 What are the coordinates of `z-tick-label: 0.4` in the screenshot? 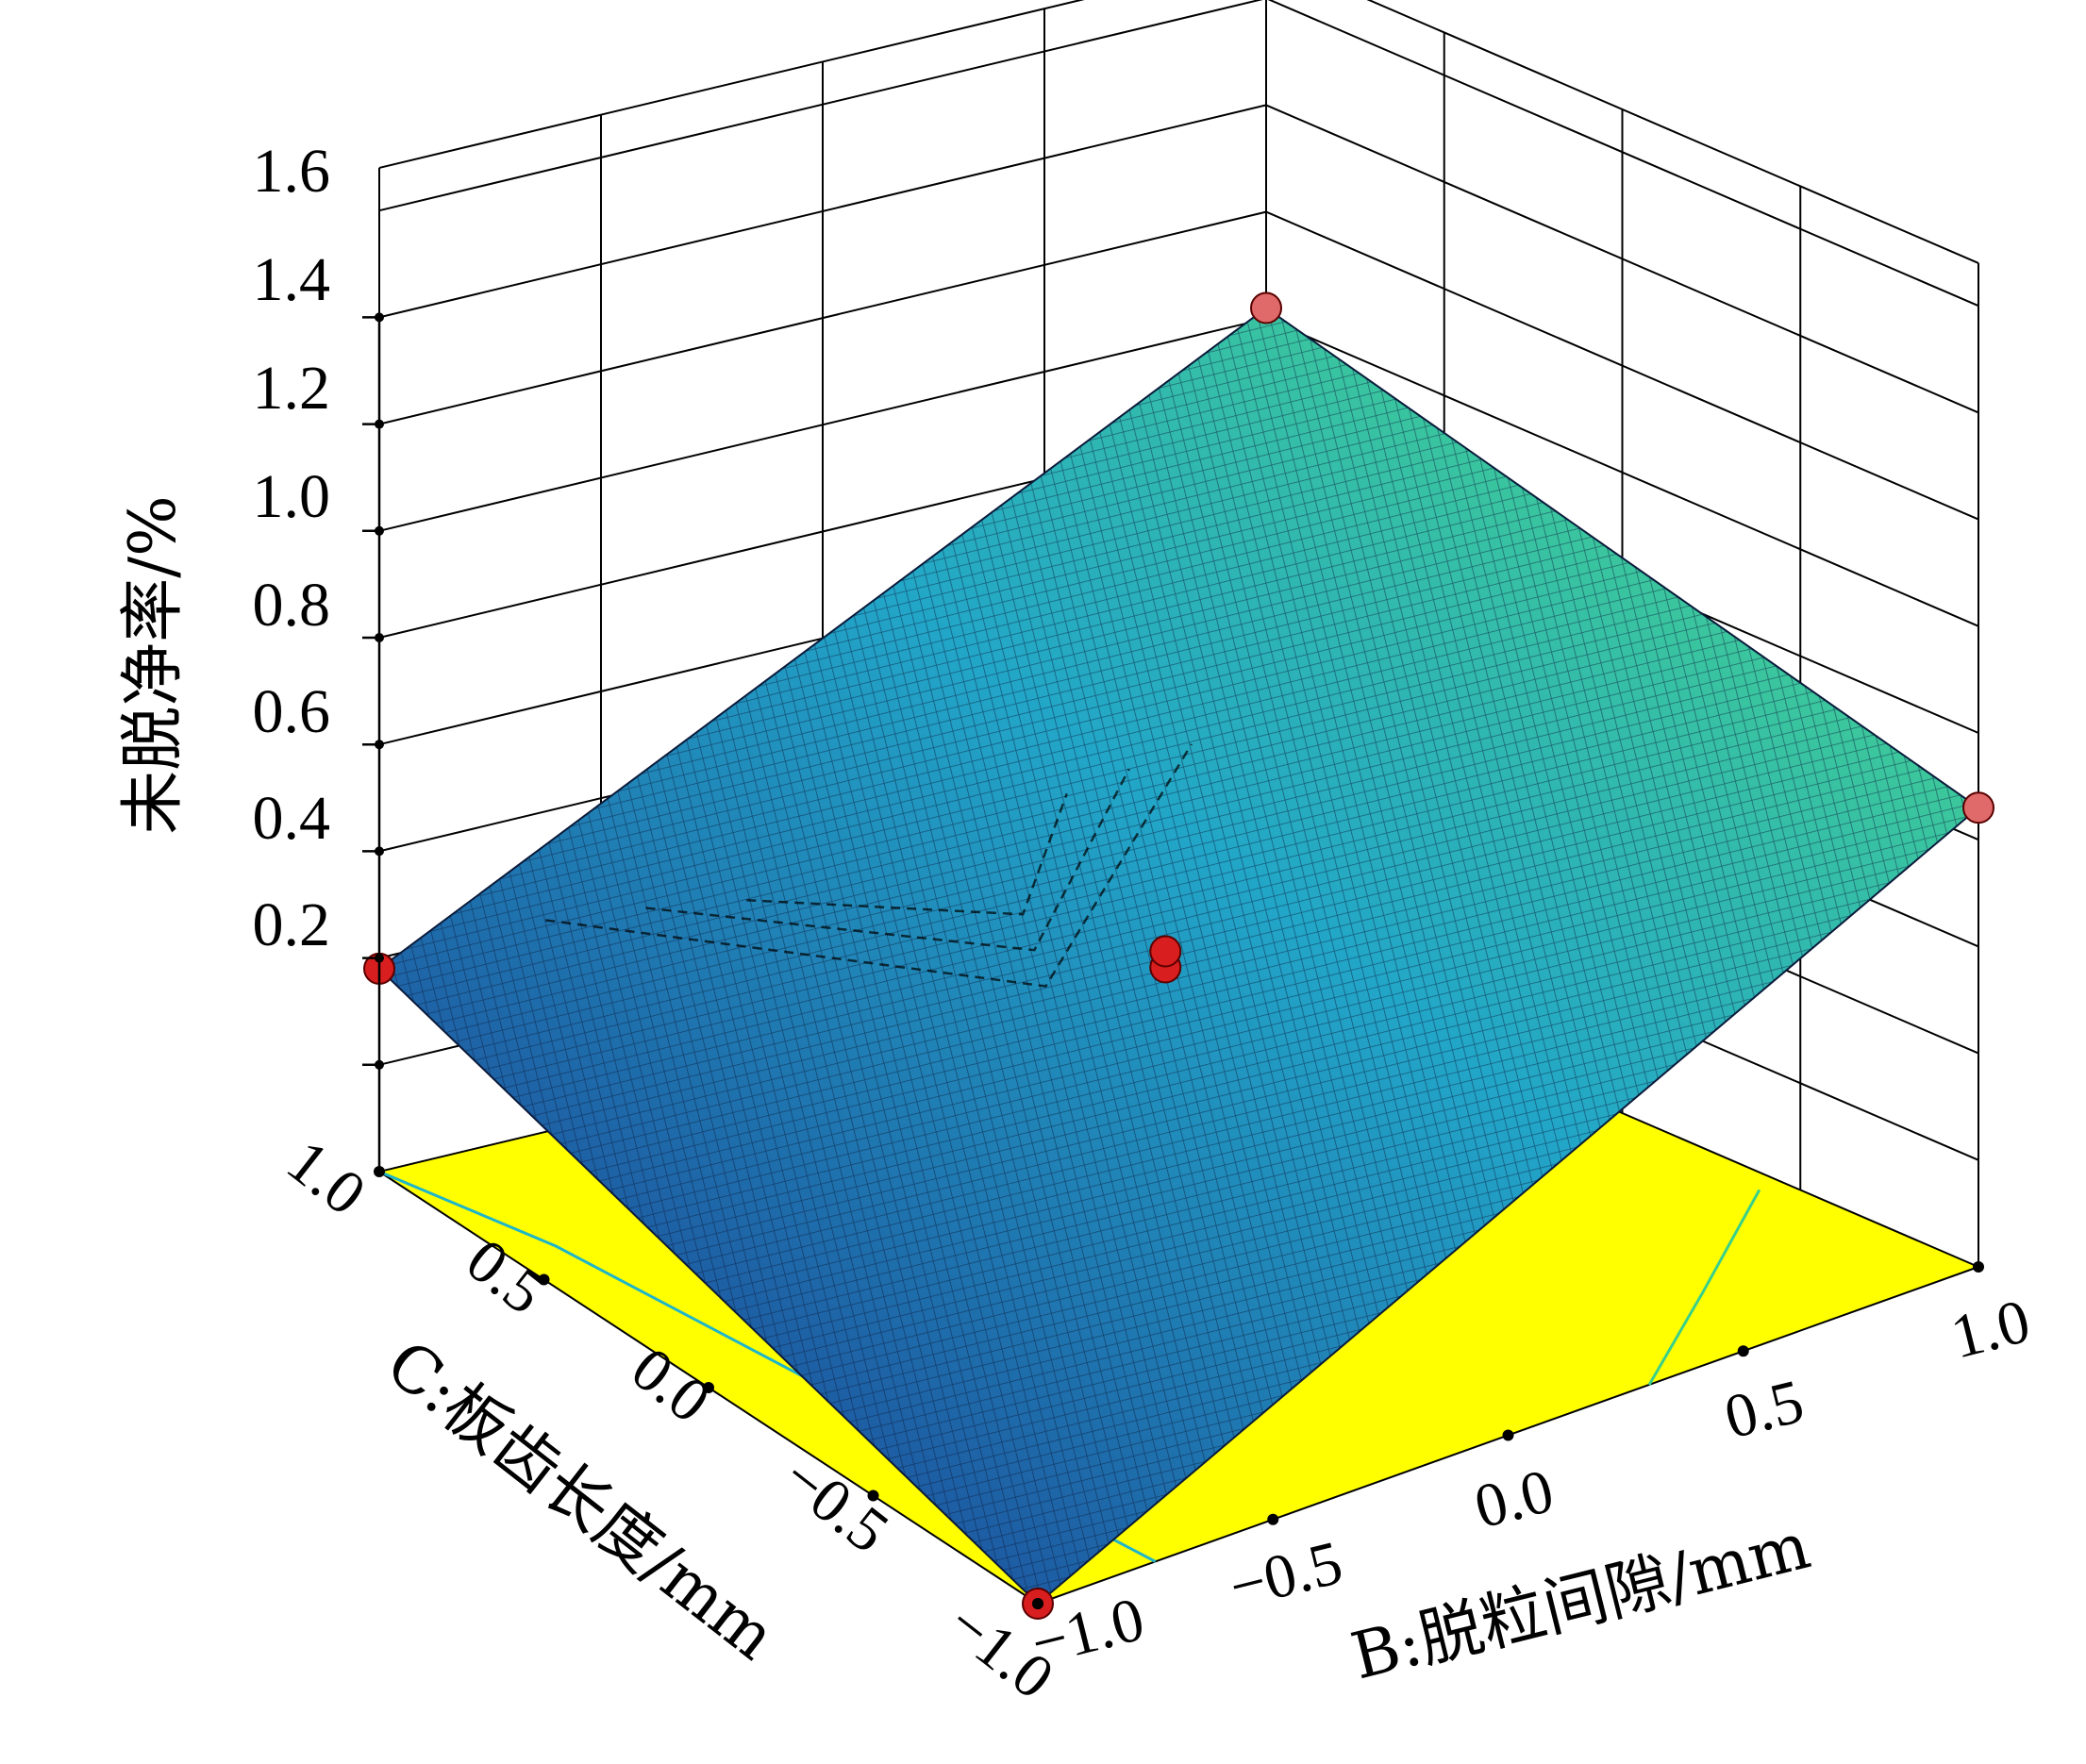 It's located at (292, 819).